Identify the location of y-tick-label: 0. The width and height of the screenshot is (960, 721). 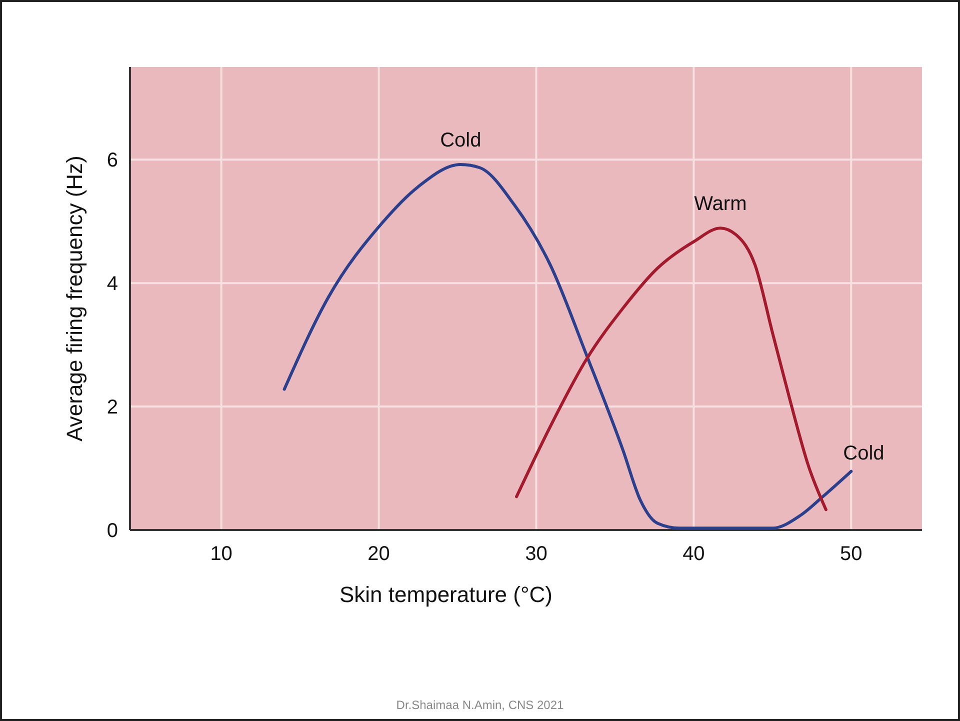
(112, 531).